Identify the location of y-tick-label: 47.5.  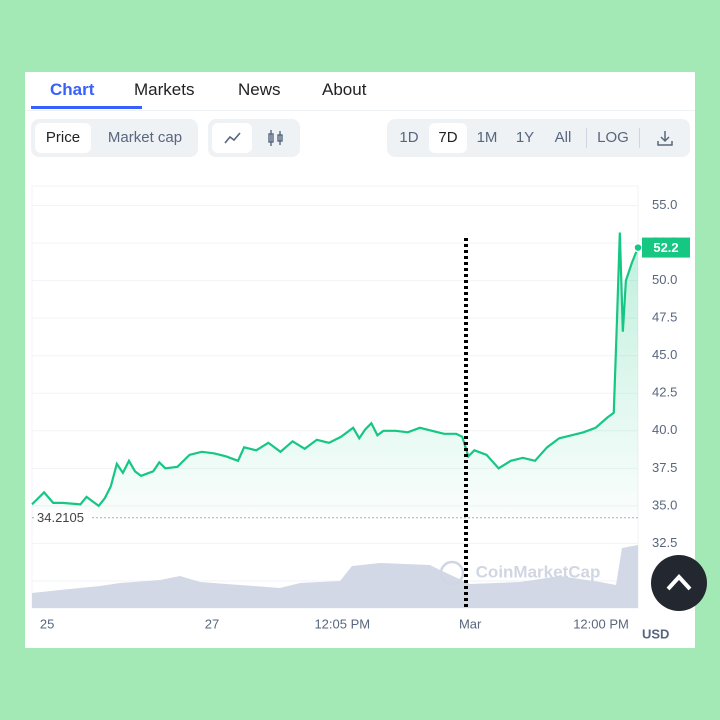
(664, 317).